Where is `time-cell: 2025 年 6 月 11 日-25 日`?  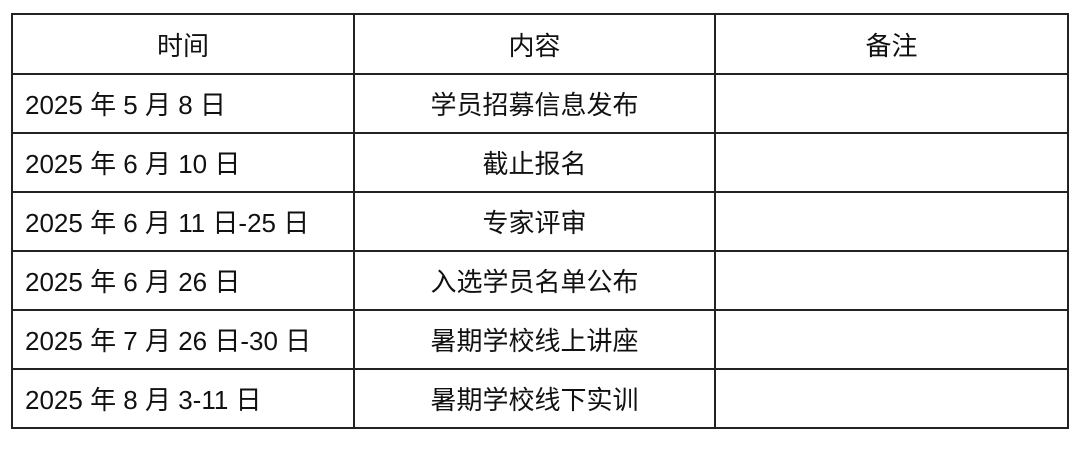
time-cell: 2025 年 6 月 11 日-25 日 is located at coordinates (183, 221).